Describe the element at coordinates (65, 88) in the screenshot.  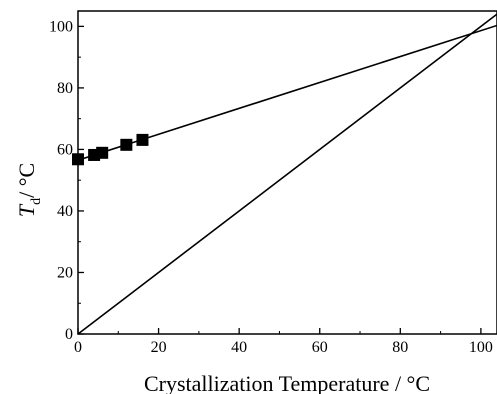
I see `y-tick-label: 80` at that location.